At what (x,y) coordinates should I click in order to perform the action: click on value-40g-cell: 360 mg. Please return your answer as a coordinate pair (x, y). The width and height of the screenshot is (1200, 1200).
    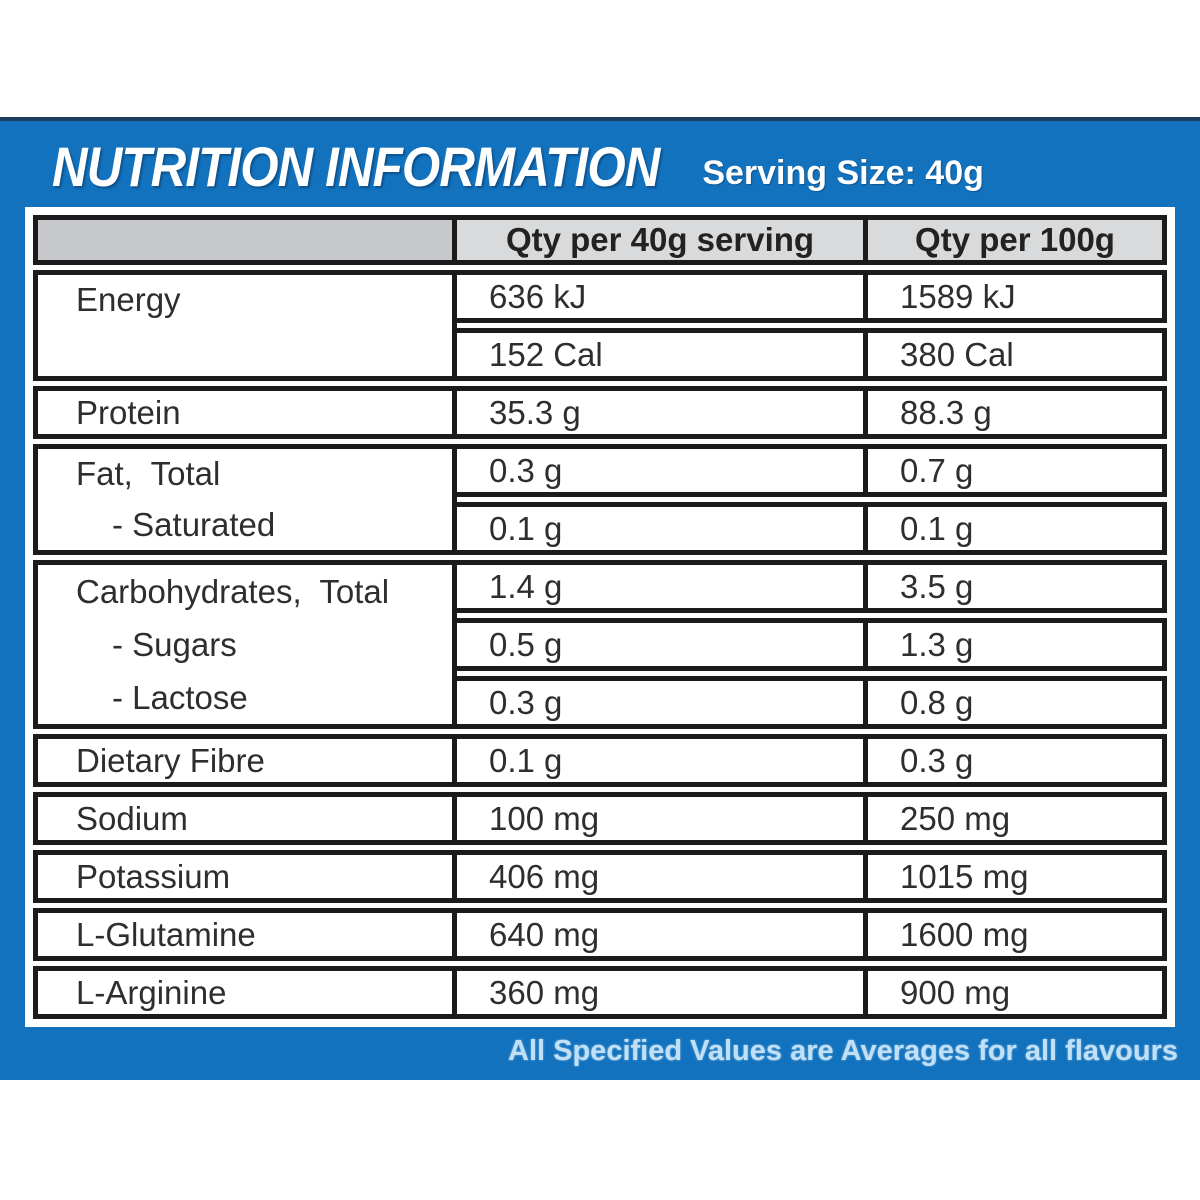
    Looking at the image, I should click on (662, 992).